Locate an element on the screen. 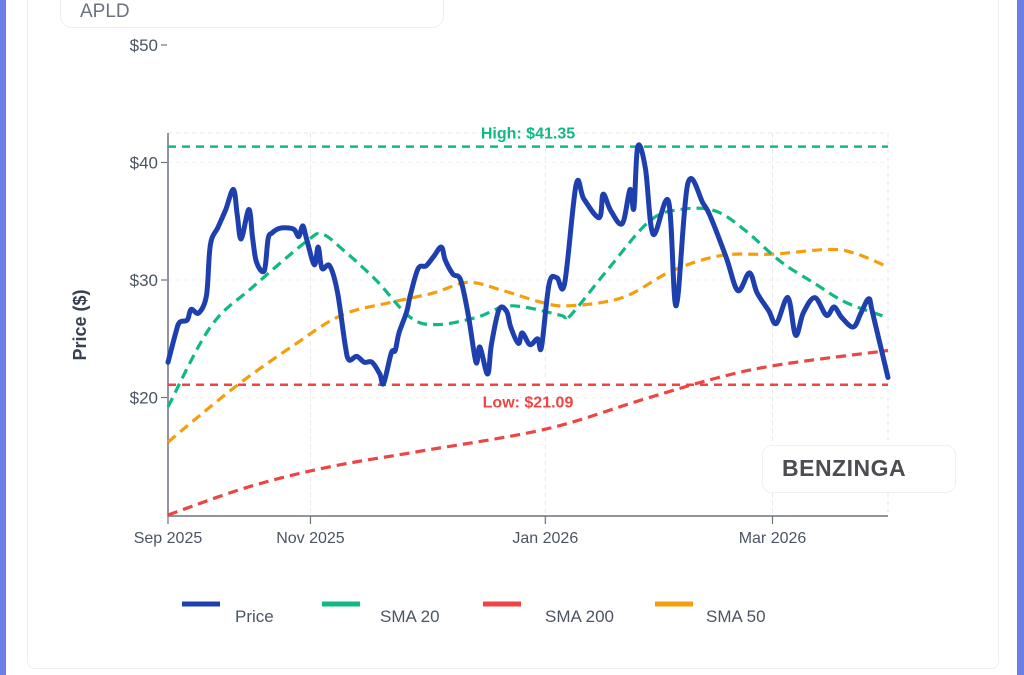 This screenshot has width=1024, height=675. window-frame-right is located at coordinates (1020, 337).